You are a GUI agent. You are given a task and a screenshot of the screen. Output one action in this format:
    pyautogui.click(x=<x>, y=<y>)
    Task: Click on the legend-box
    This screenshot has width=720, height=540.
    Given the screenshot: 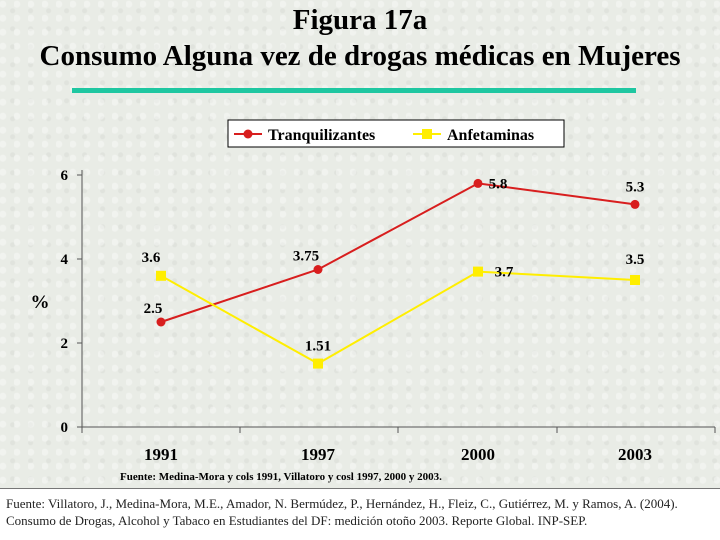 What is the action you would take?
    pyautogui.click(x=396, y=133)
    